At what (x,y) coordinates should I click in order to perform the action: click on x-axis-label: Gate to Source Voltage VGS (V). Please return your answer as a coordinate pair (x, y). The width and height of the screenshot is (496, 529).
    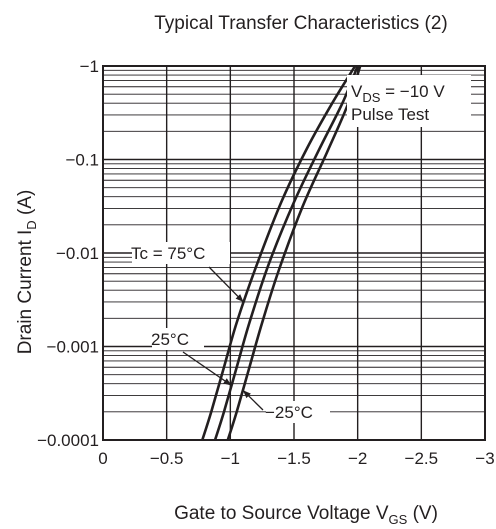
    Looking at the image, I should click on (306, 515).